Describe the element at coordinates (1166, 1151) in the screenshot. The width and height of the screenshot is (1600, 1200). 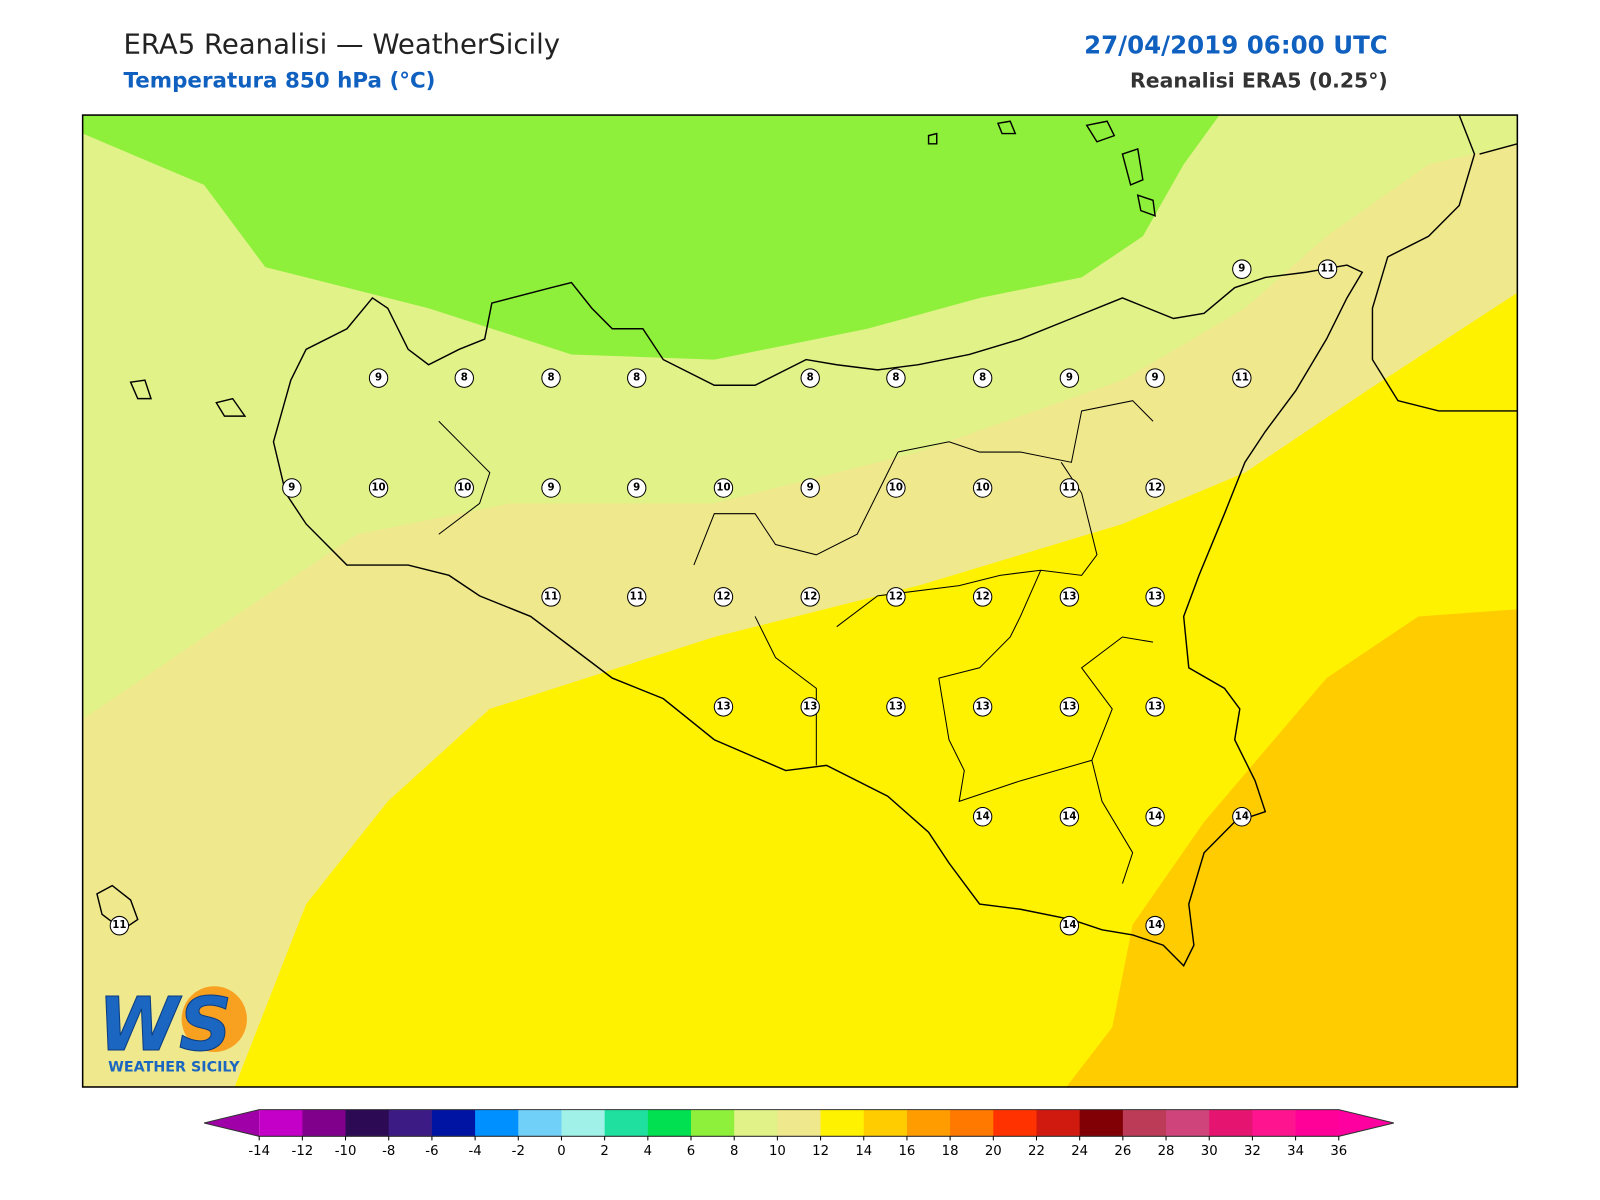
I see `colorbar-tick-label: 28` at that location.